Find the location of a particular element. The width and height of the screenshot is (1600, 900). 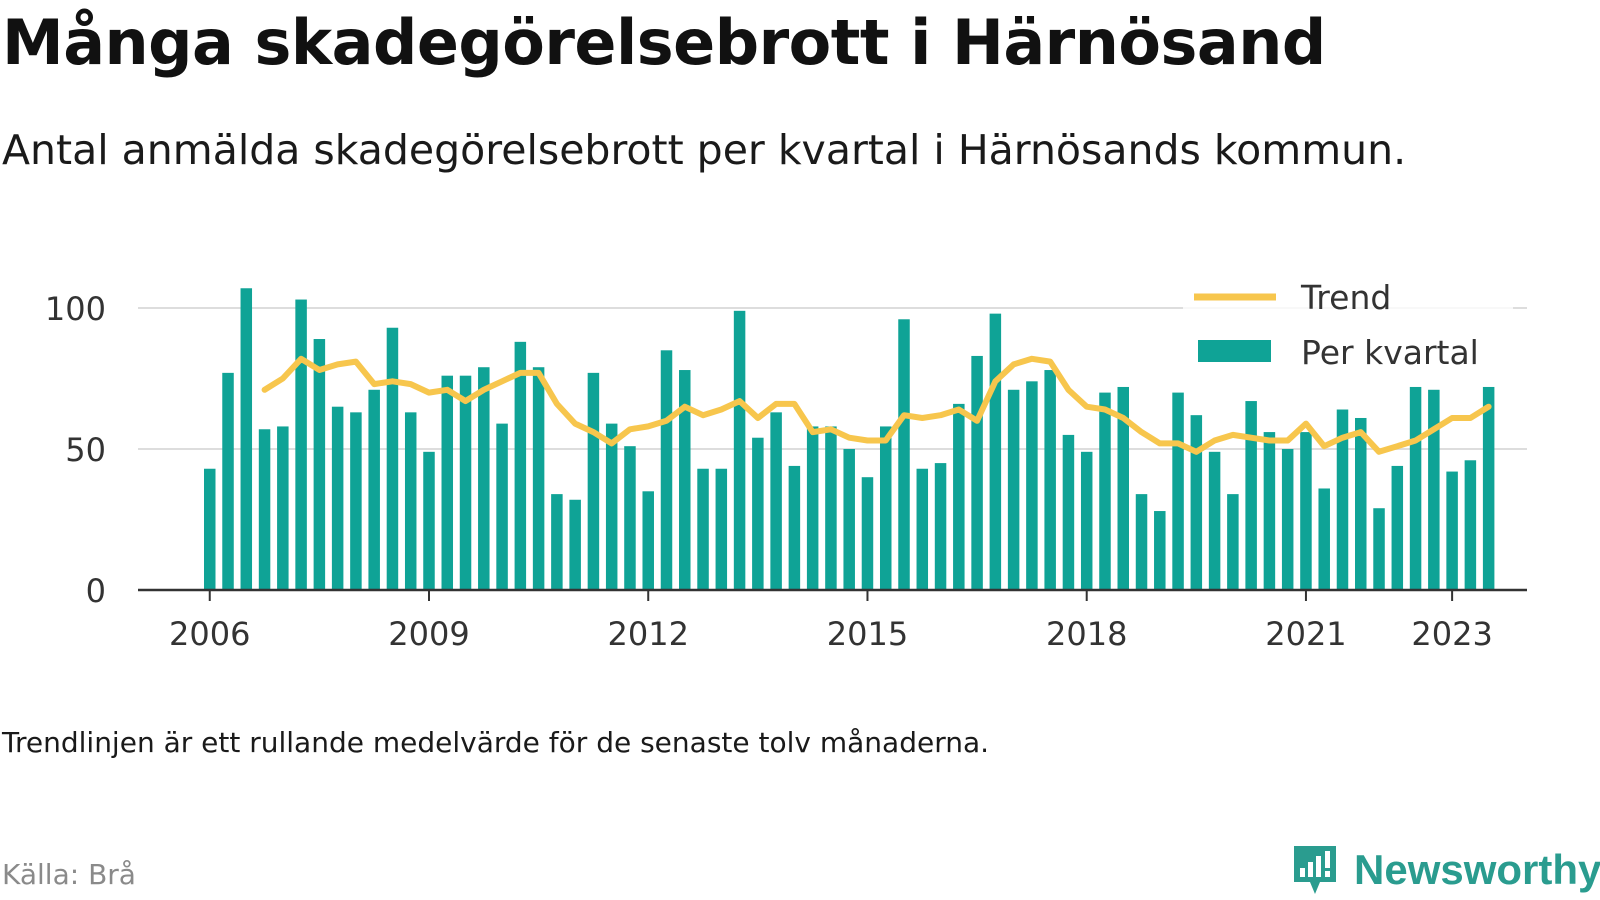

legend-label-trend: Trend is located at coordinates (1345, 297).